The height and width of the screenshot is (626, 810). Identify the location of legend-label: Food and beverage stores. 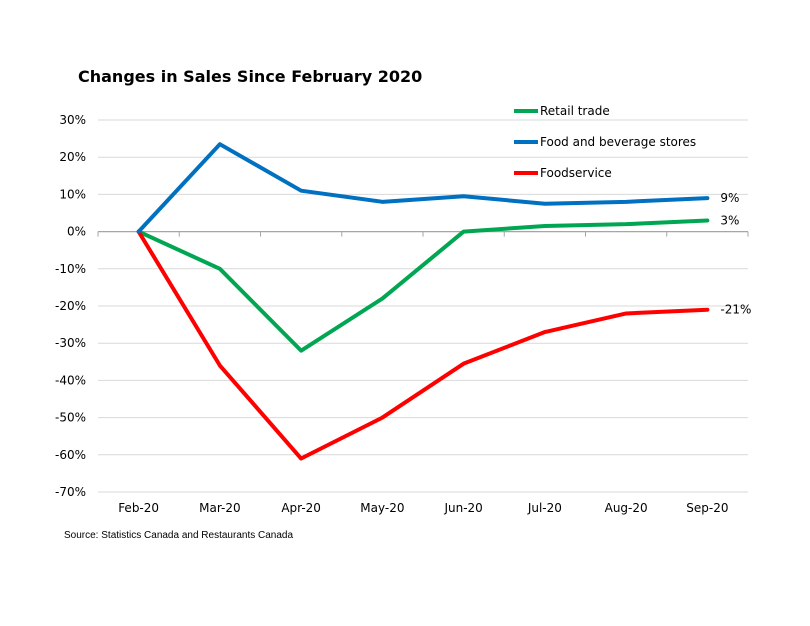
(618, 142).